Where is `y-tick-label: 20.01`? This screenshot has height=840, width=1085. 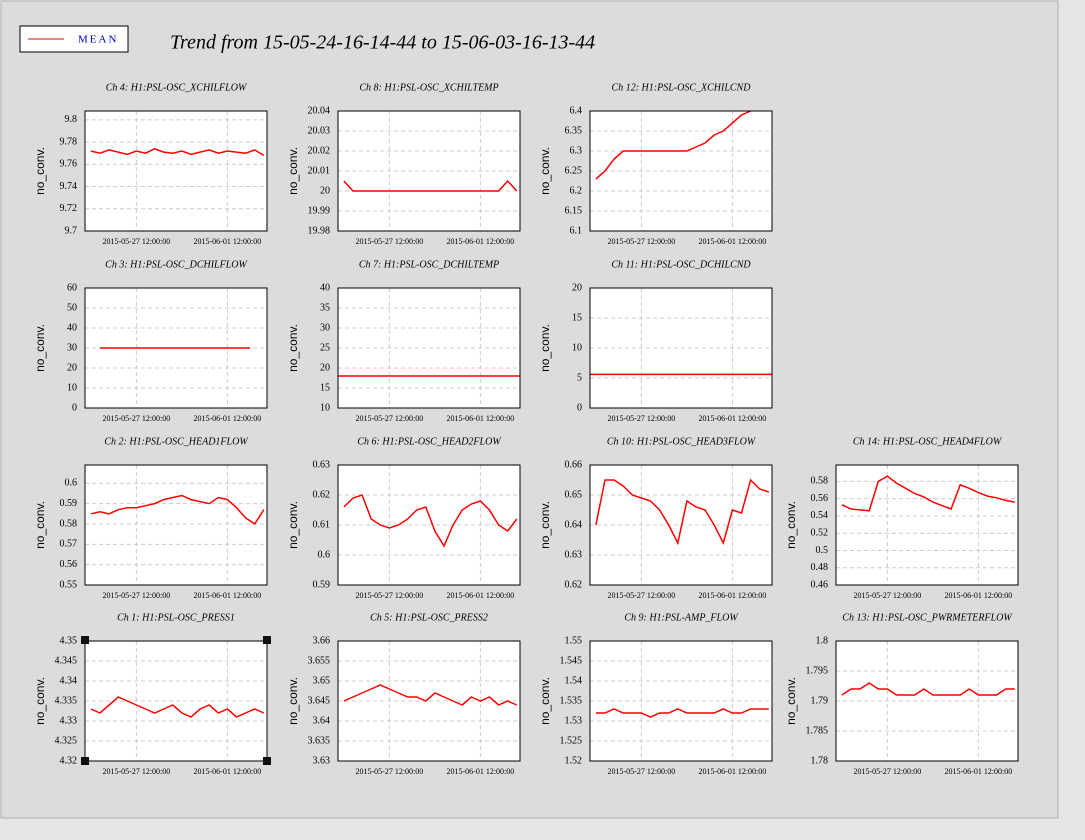
y-tick-label: 20.01 is located at coordinates (319, 170).